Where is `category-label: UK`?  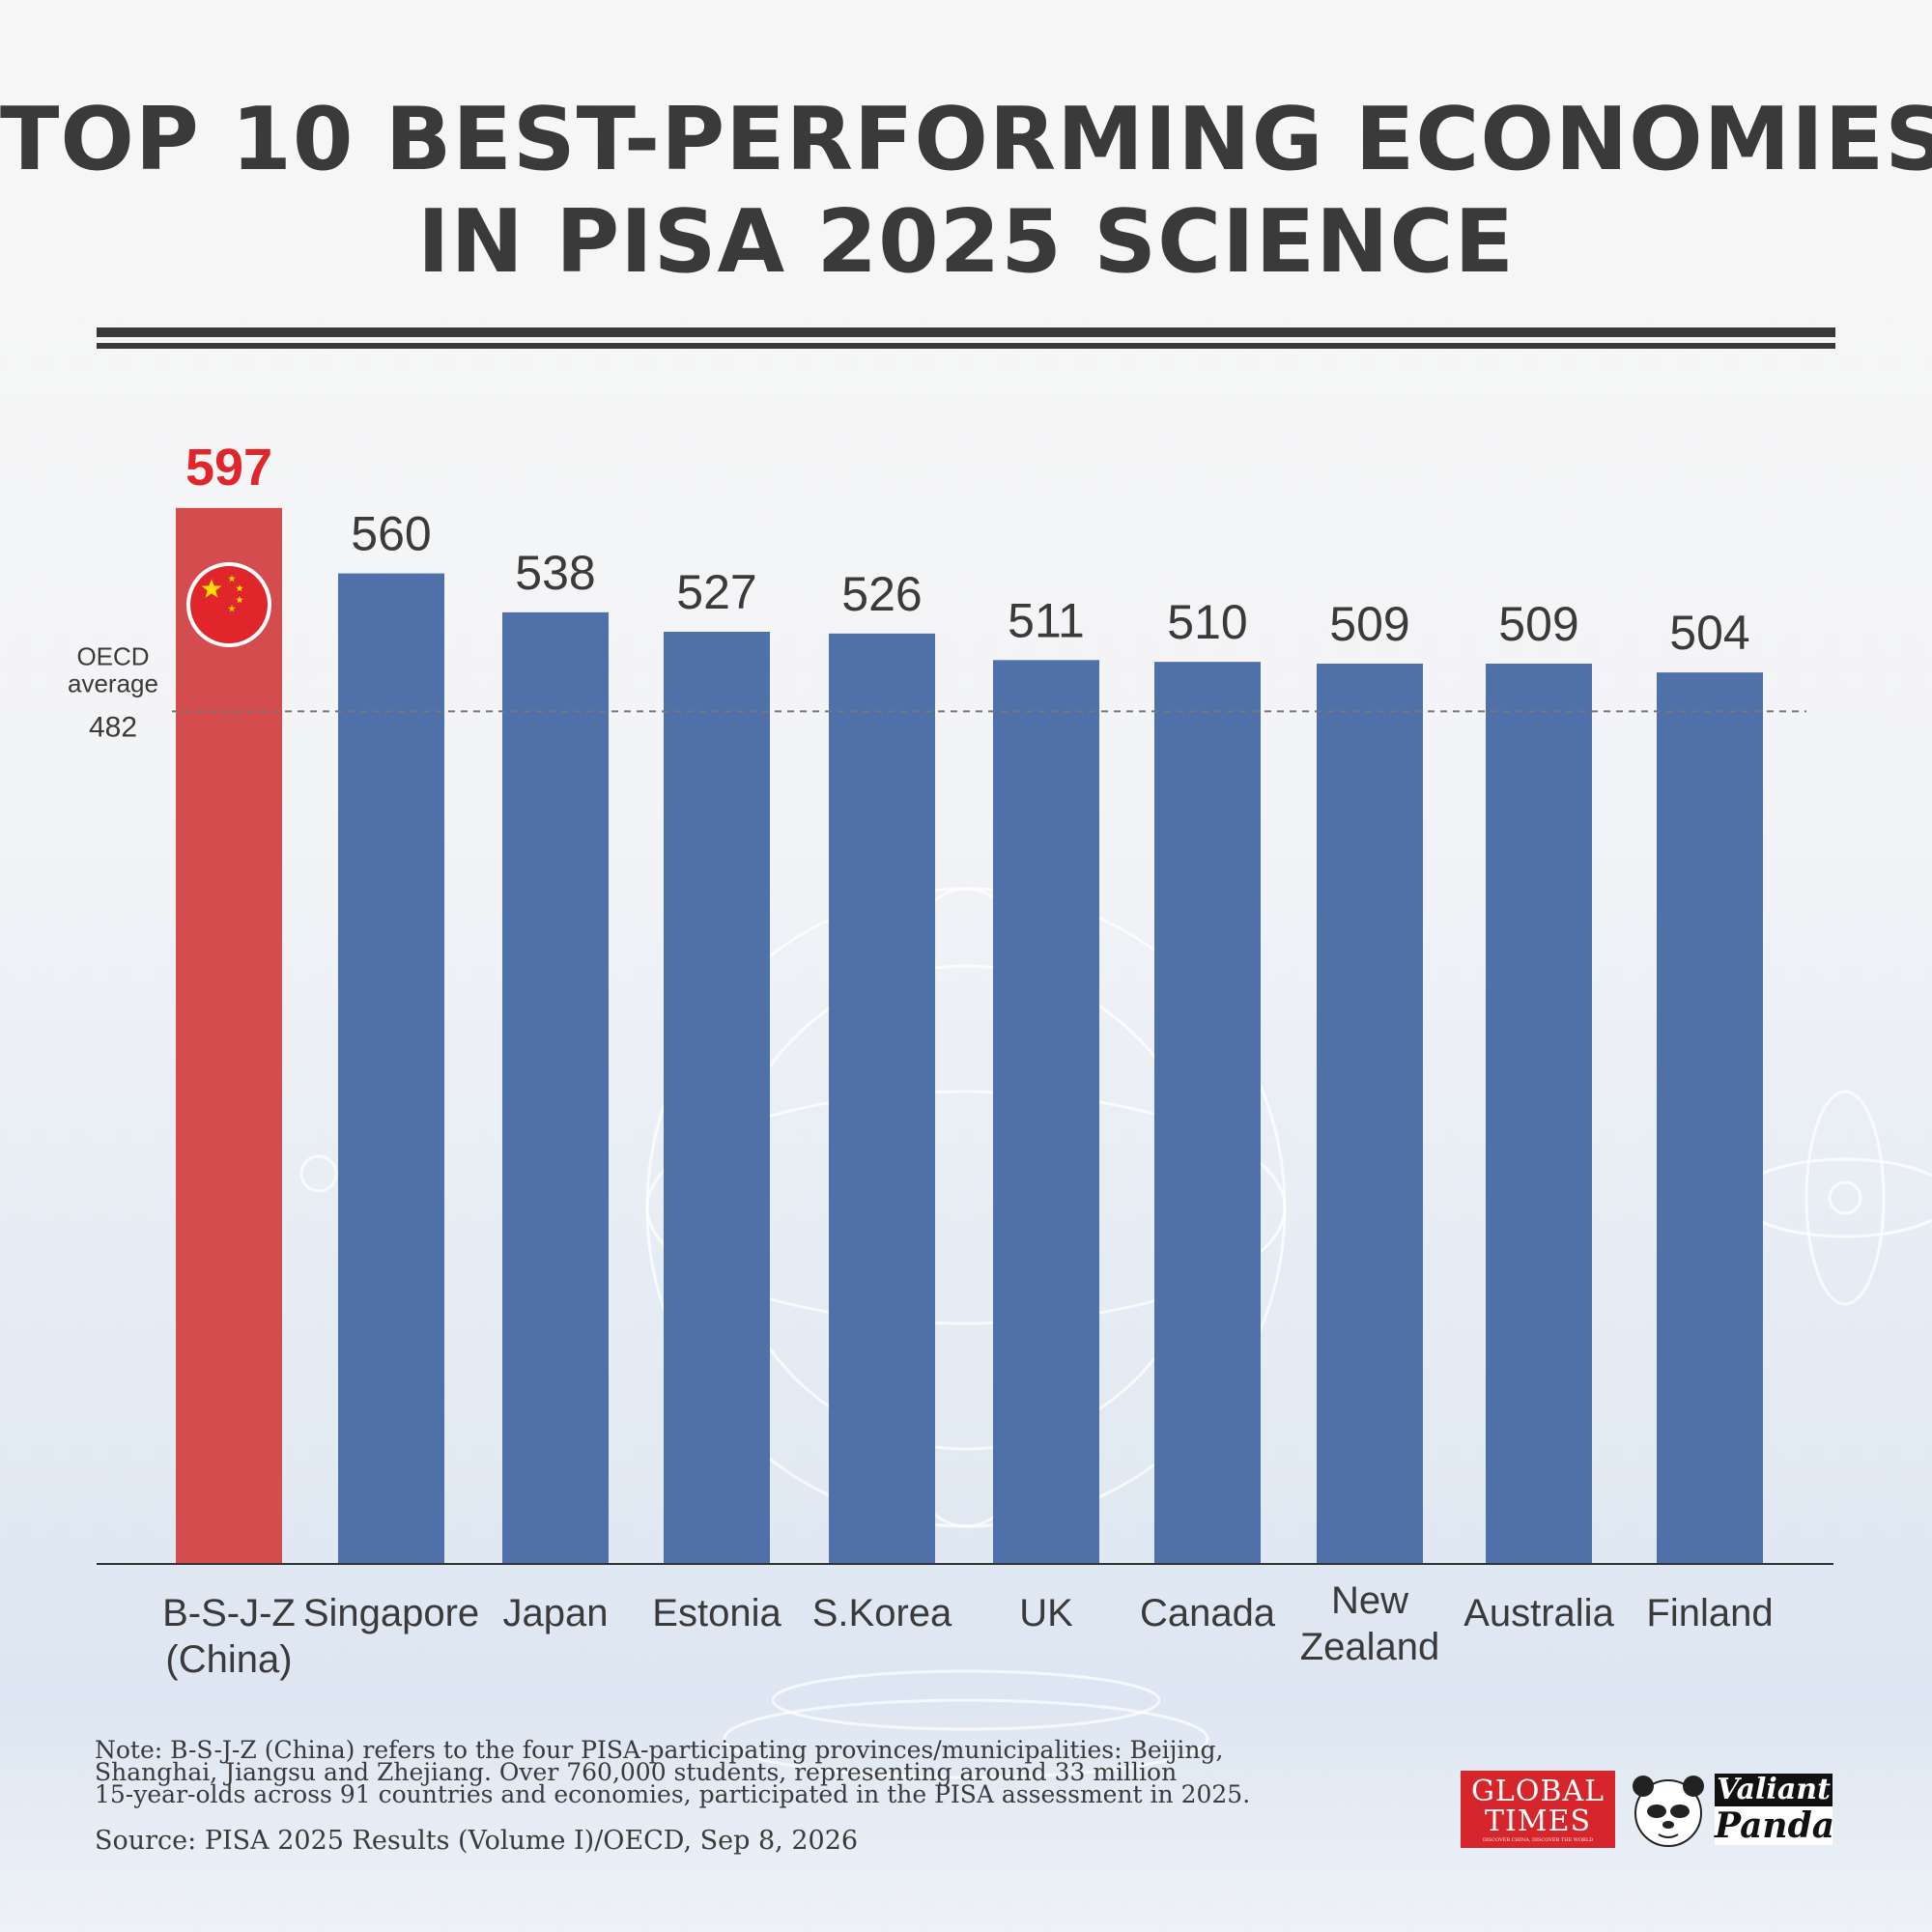 category-label: UK is located at coordinates (1046, 1613).